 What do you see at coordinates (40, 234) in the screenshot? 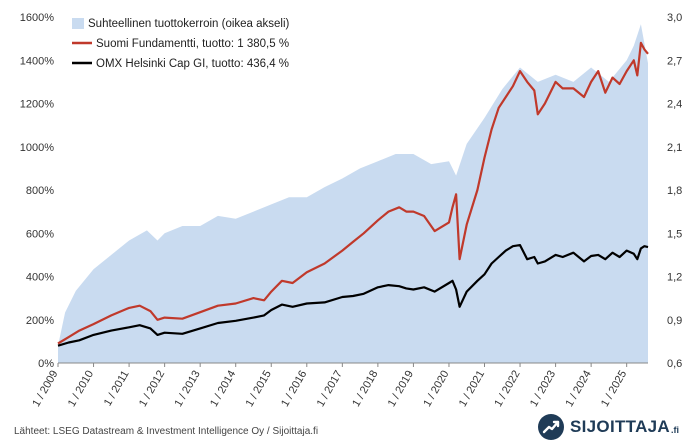
I see `y-left-tick-label: 600%` at bounding box center [40, 234].